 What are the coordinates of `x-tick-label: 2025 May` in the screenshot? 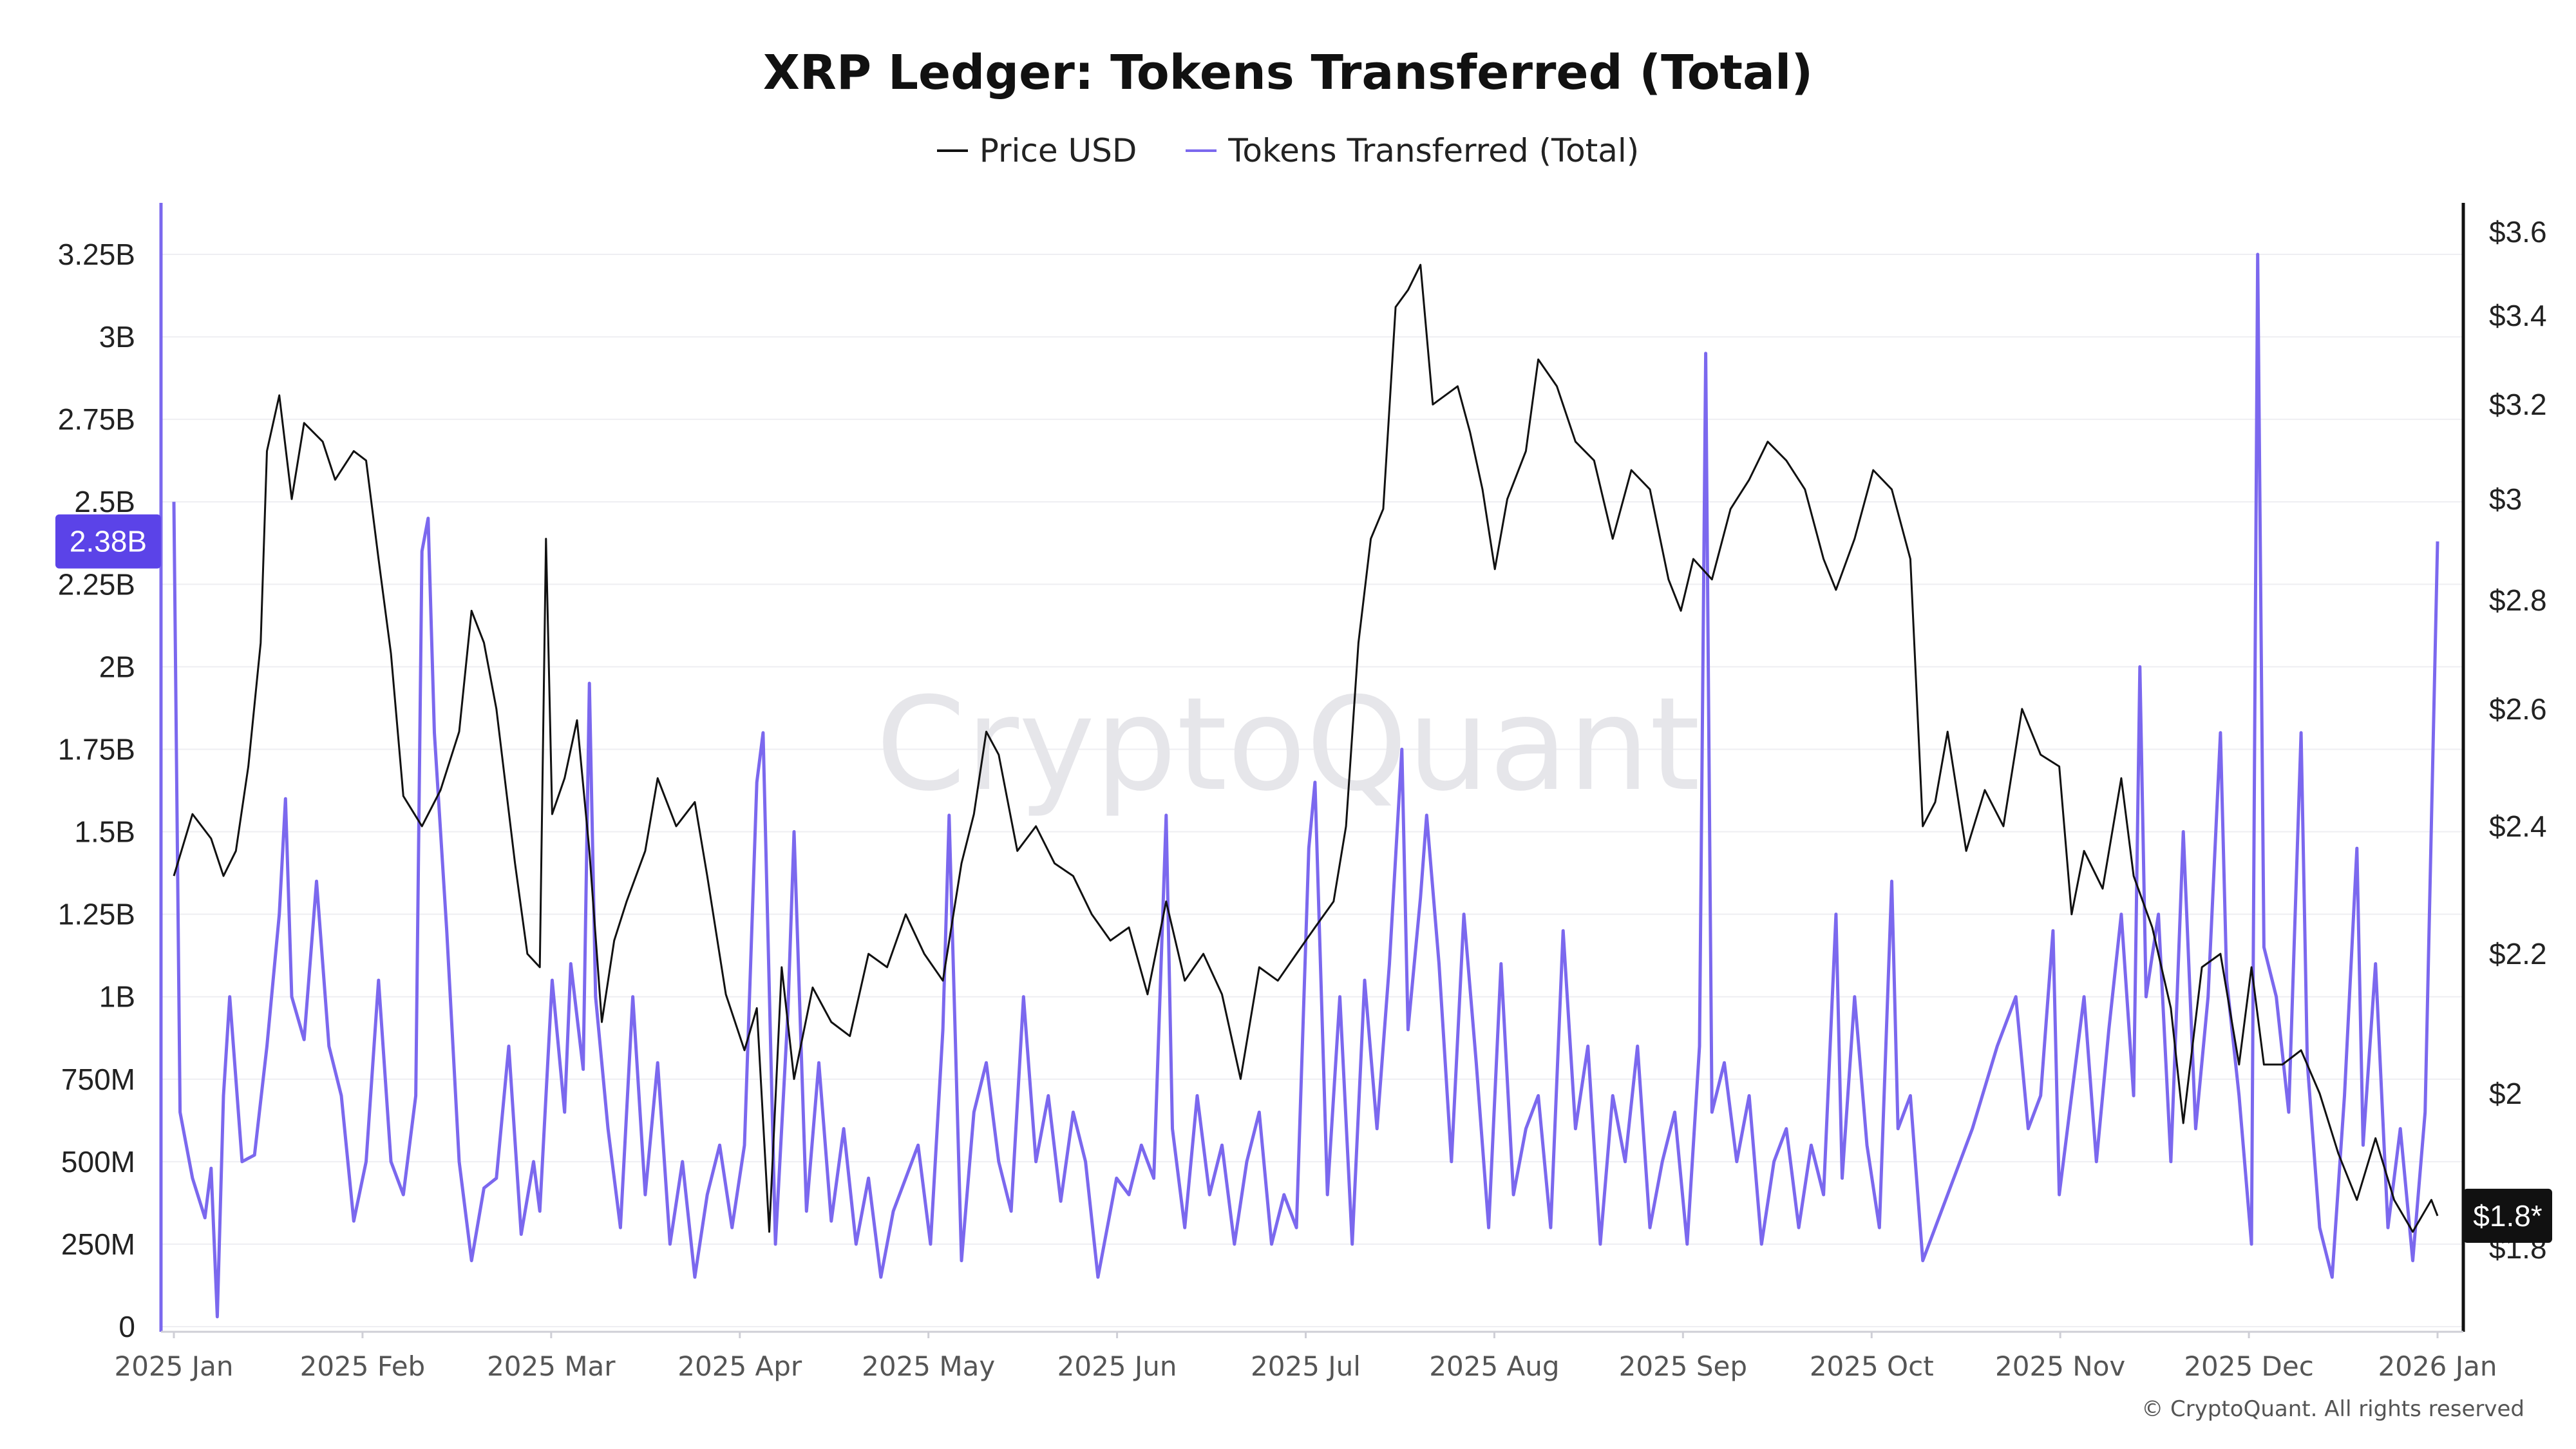 It's located at (929, 1366).